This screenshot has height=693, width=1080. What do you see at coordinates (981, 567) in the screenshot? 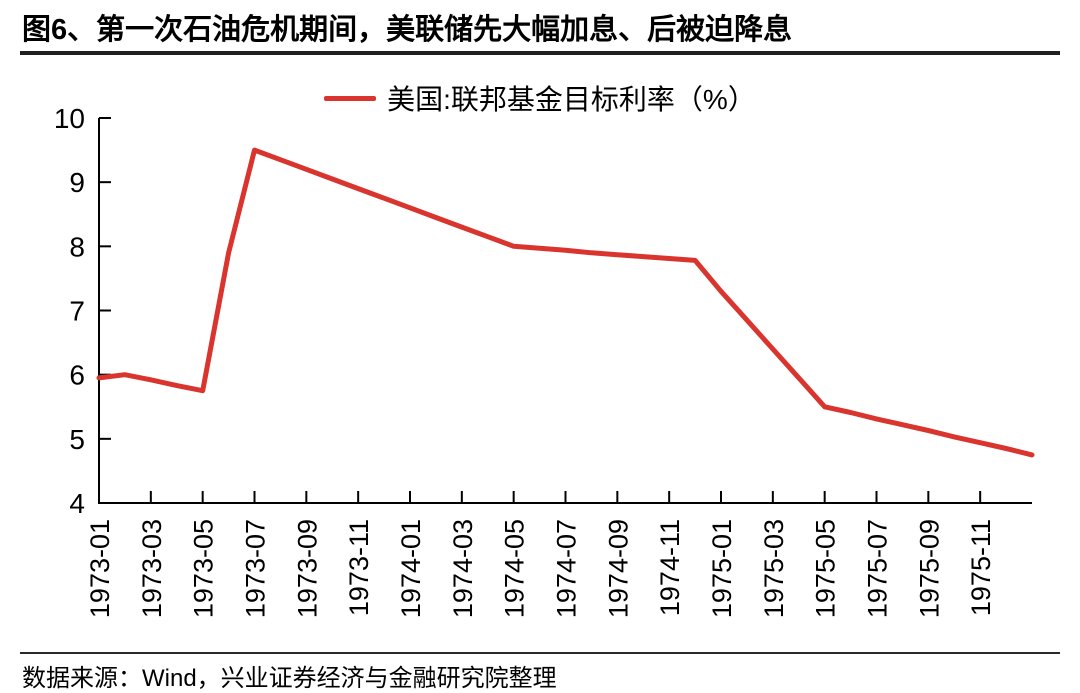
I see `x-axis-label: 1975-11` at bounding box center [981, 567].